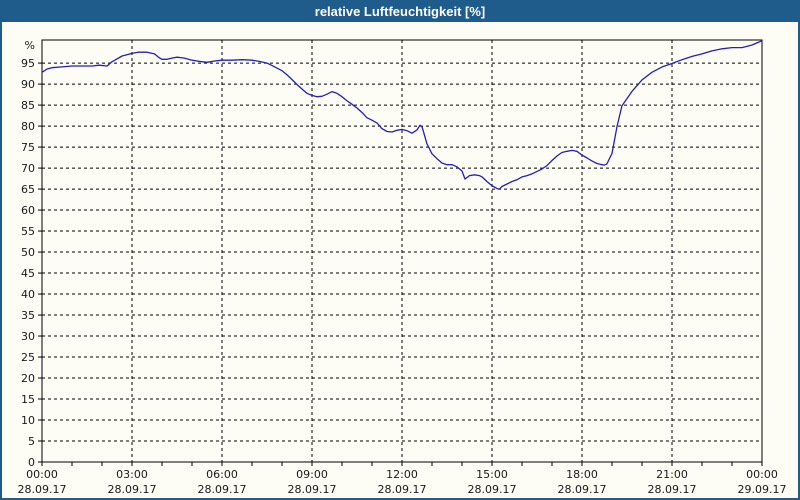 Image resolution: width=800 pixels, height=500 pixels. What do you see at coordinates (582, 474) in the screenshot?
I see `x-time-label: 18:00` at bounding box center [582, 474].